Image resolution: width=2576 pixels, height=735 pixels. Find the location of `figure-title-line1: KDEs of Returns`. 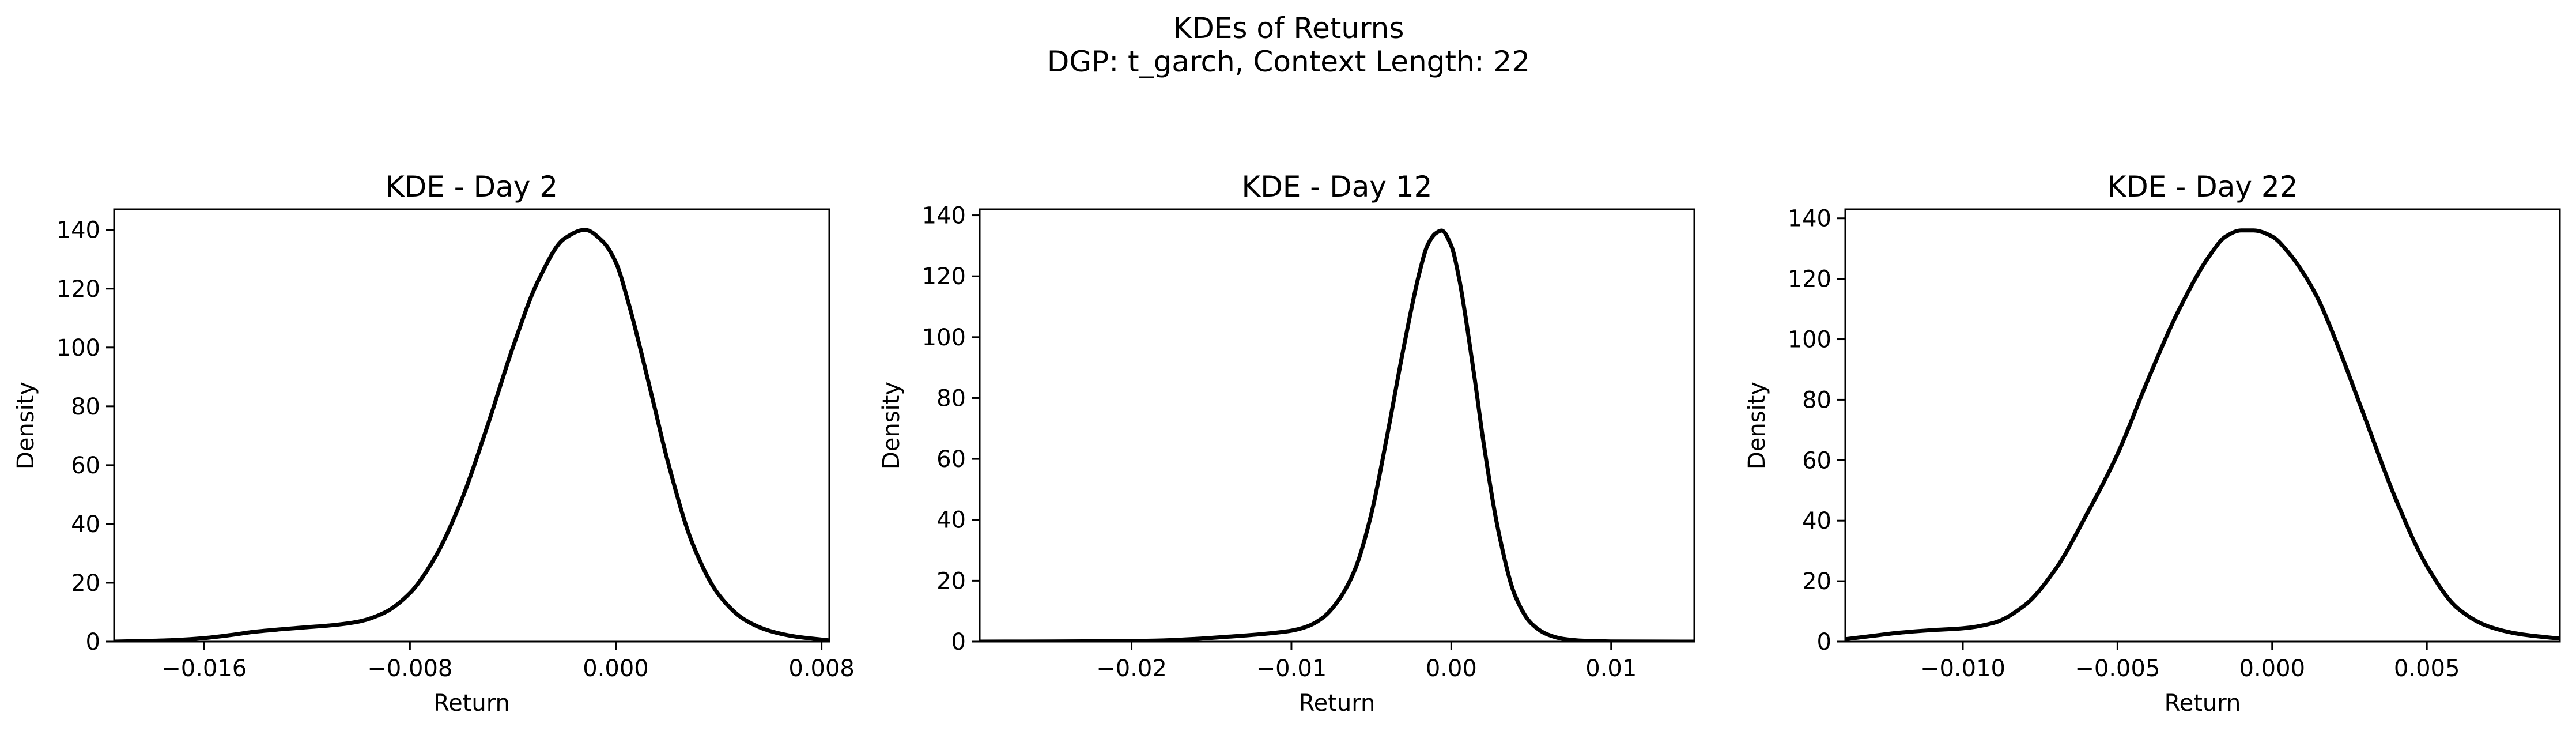

figure-title-line1: KDEs of Returns is located at coordinates (1288, 28).